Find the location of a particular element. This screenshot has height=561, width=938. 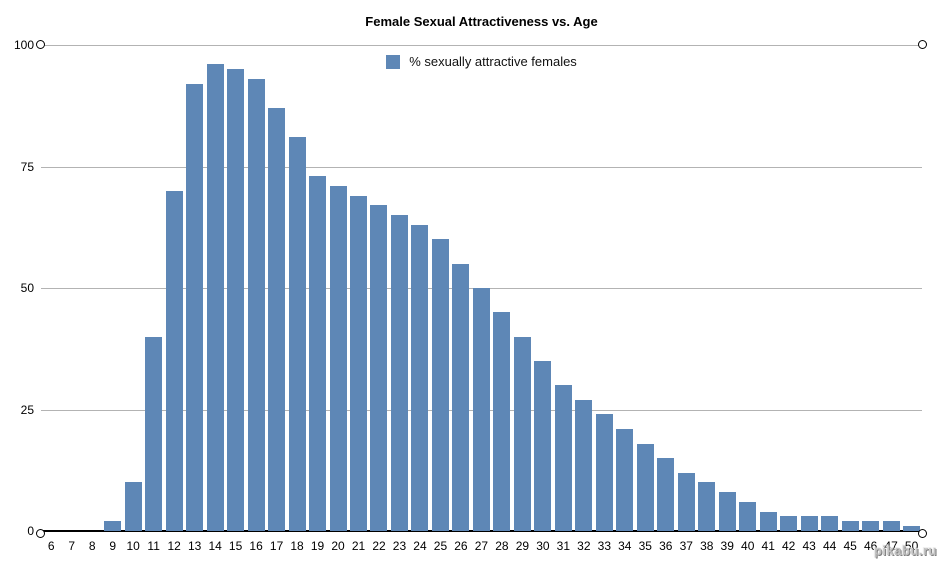

x-axis-label: 6 is located at coordinates (51, 546).